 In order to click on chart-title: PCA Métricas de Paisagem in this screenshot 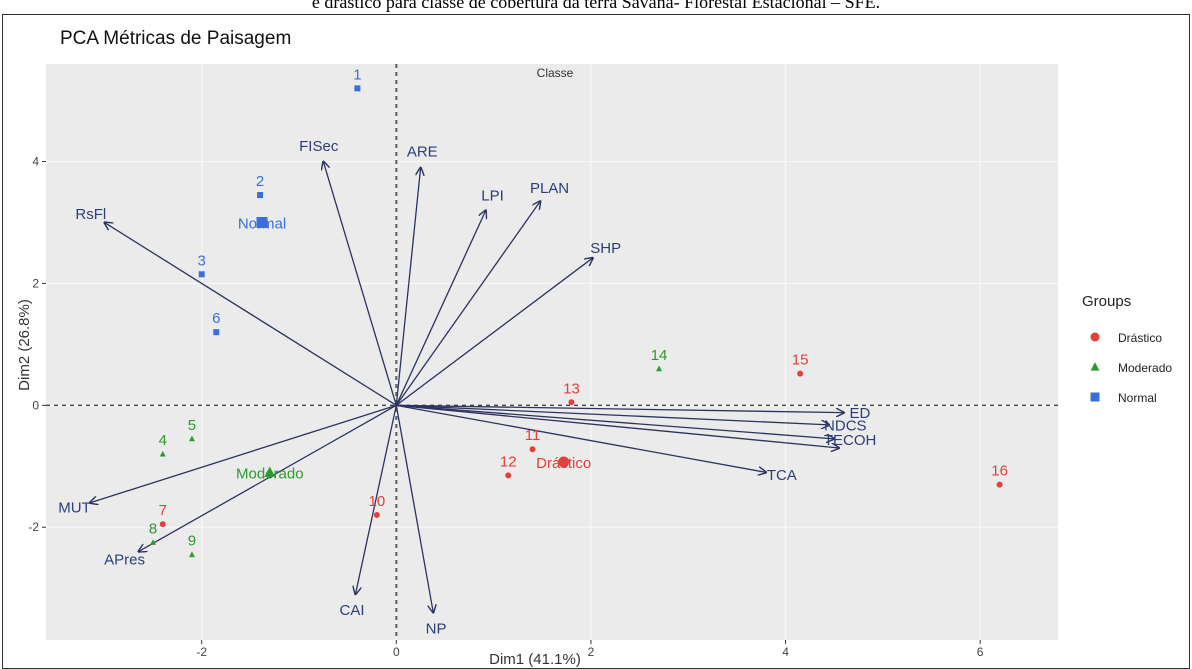, I will do `click(175, 38)`.